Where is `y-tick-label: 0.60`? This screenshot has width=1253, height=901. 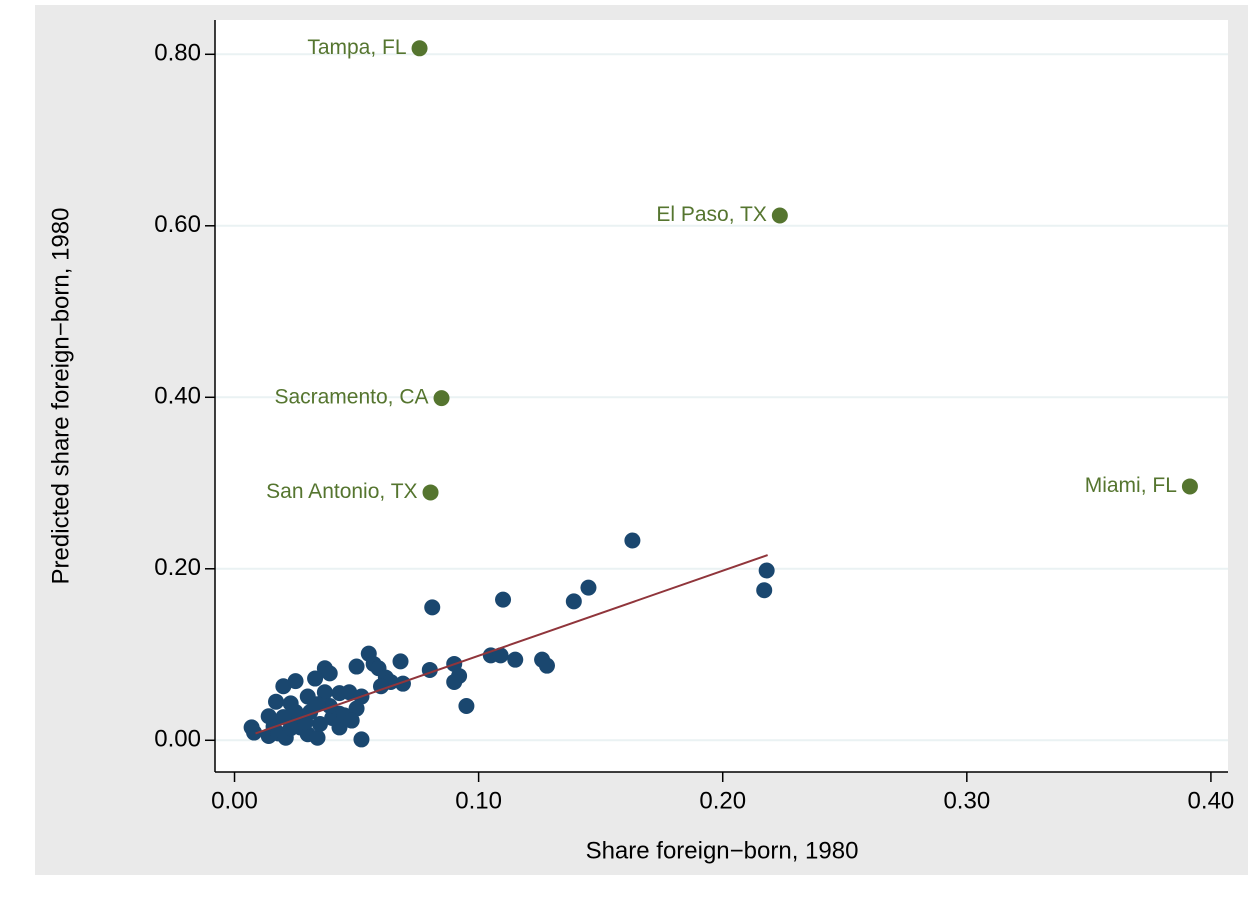 y-tick-label: 0.60 is located at coordinates (177, 224).